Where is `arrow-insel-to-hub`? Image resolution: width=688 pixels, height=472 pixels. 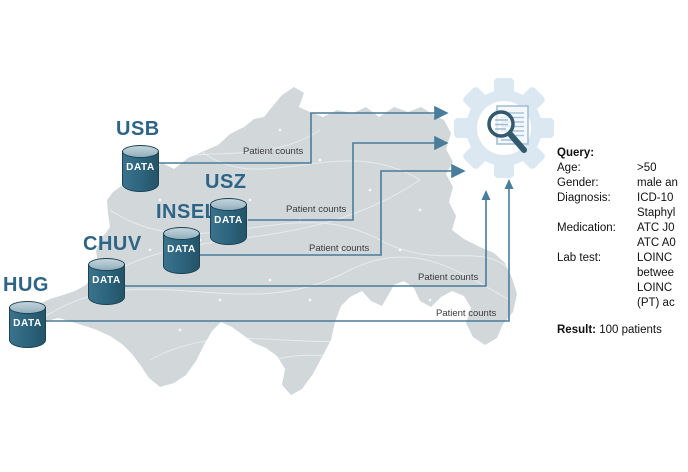 arrow-insel-to-hub is located at coordinates (332, 209).